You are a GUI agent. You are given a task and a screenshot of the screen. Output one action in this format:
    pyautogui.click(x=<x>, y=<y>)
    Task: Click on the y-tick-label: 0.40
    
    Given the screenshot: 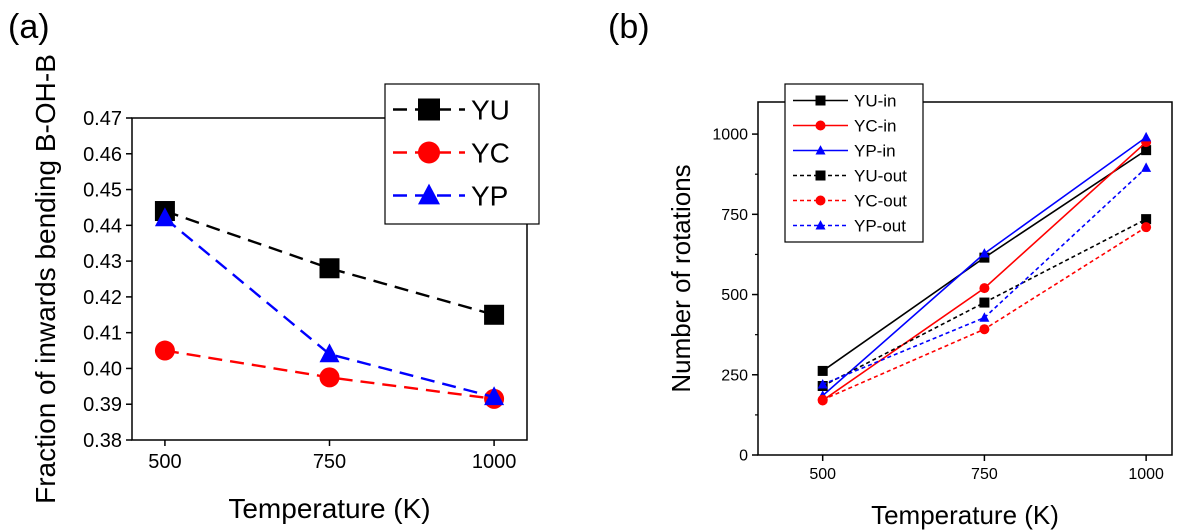 What is the action you would take?
    pyautogui.click(x=102, y=369)
    